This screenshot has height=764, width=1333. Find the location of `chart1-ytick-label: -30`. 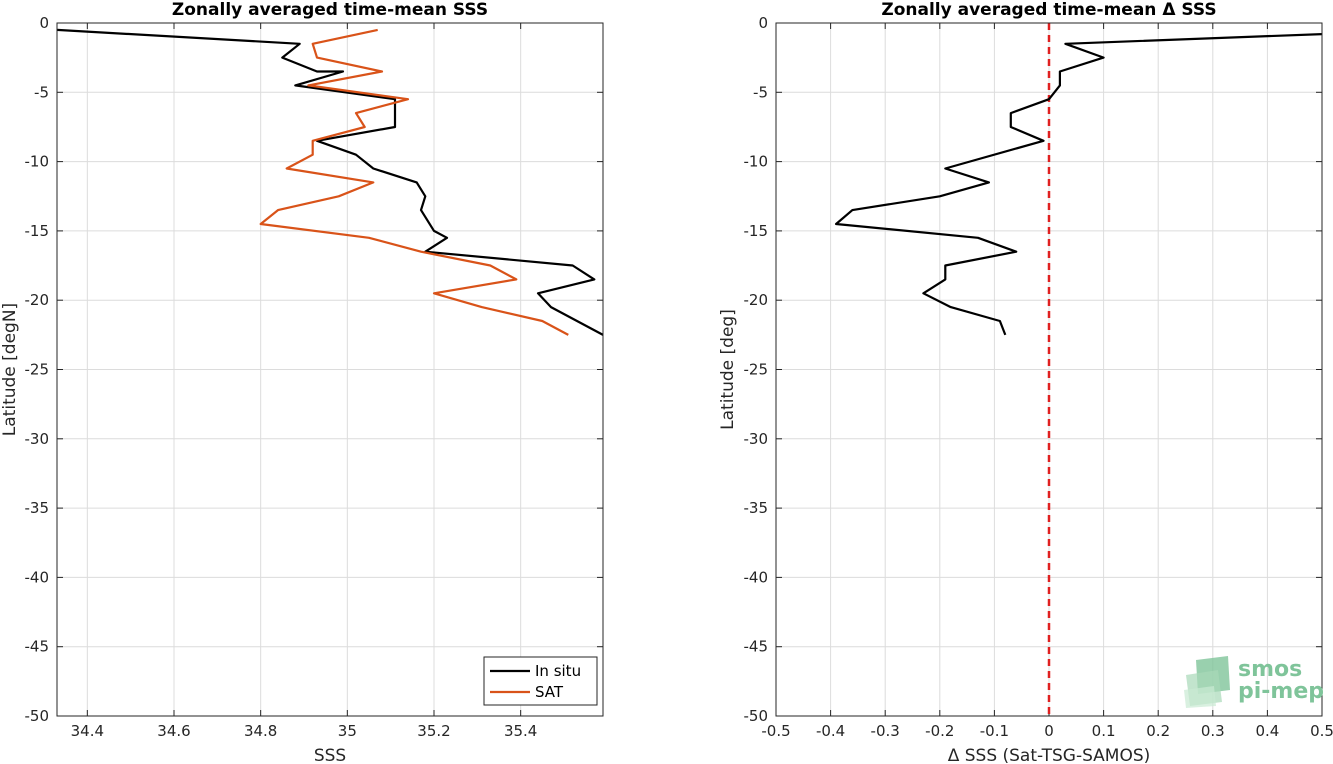

chart1-ytick-label: -30 is located at coordinates (37, 439).